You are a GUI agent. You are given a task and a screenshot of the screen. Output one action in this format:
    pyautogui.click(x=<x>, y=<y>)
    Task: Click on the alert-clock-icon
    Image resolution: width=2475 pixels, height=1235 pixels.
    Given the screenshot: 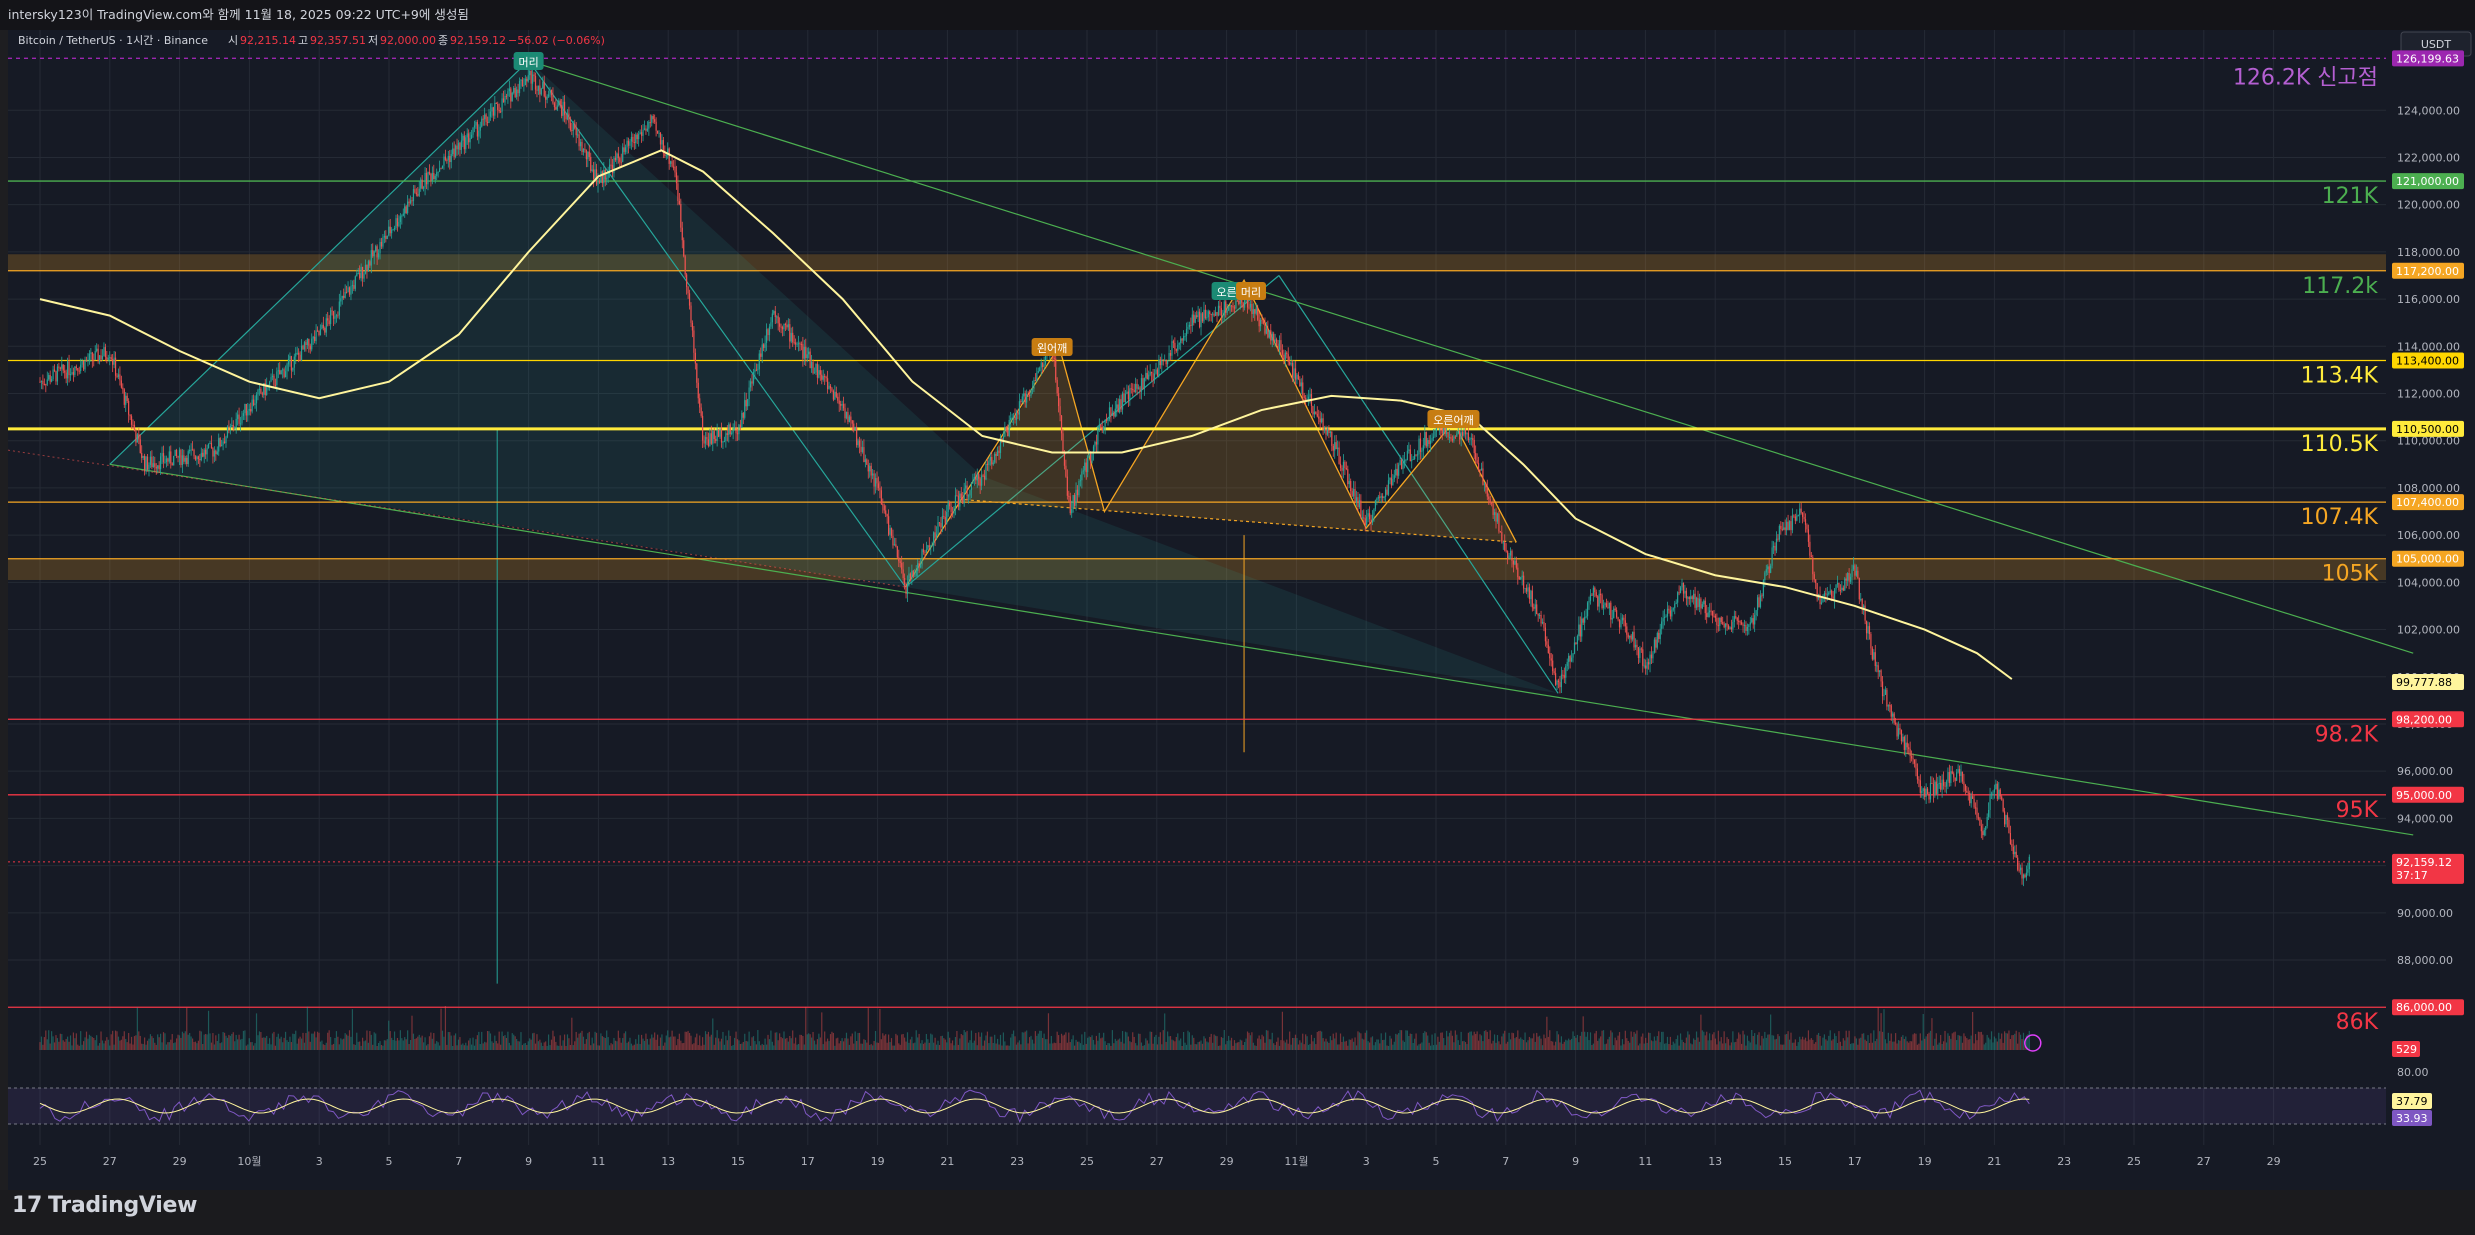 What is the action you would take?
    pyautogui.click(x=2033, y=1043)
    